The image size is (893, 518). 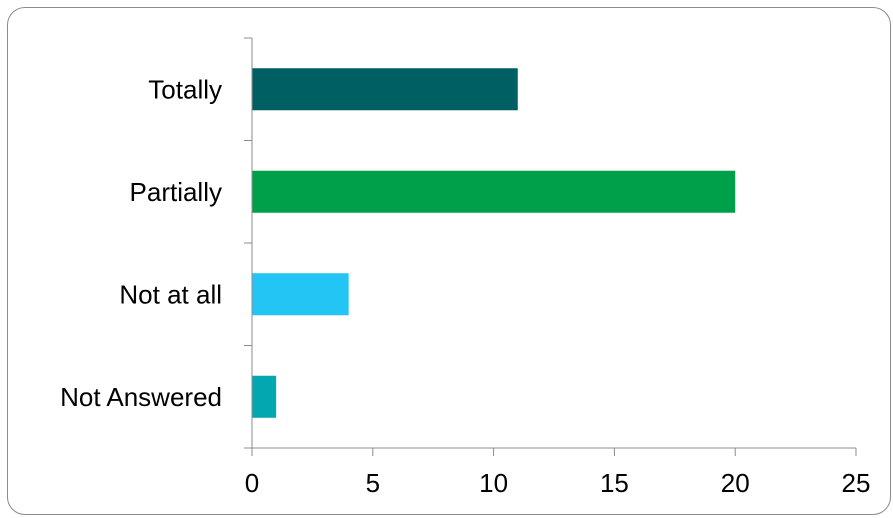 What do you see at coordinates (300, 294) in the screenshot?
I see `bar-not-at-all` at bounding box center [300, 294].